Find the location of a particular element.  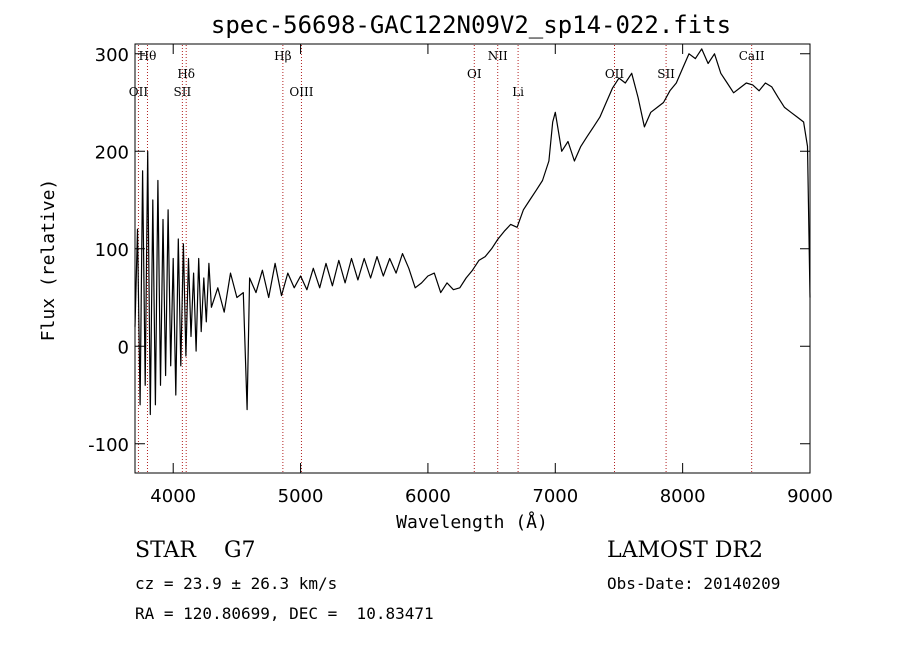

x-tick-label: 6000 is located at coordinates (428, 496).